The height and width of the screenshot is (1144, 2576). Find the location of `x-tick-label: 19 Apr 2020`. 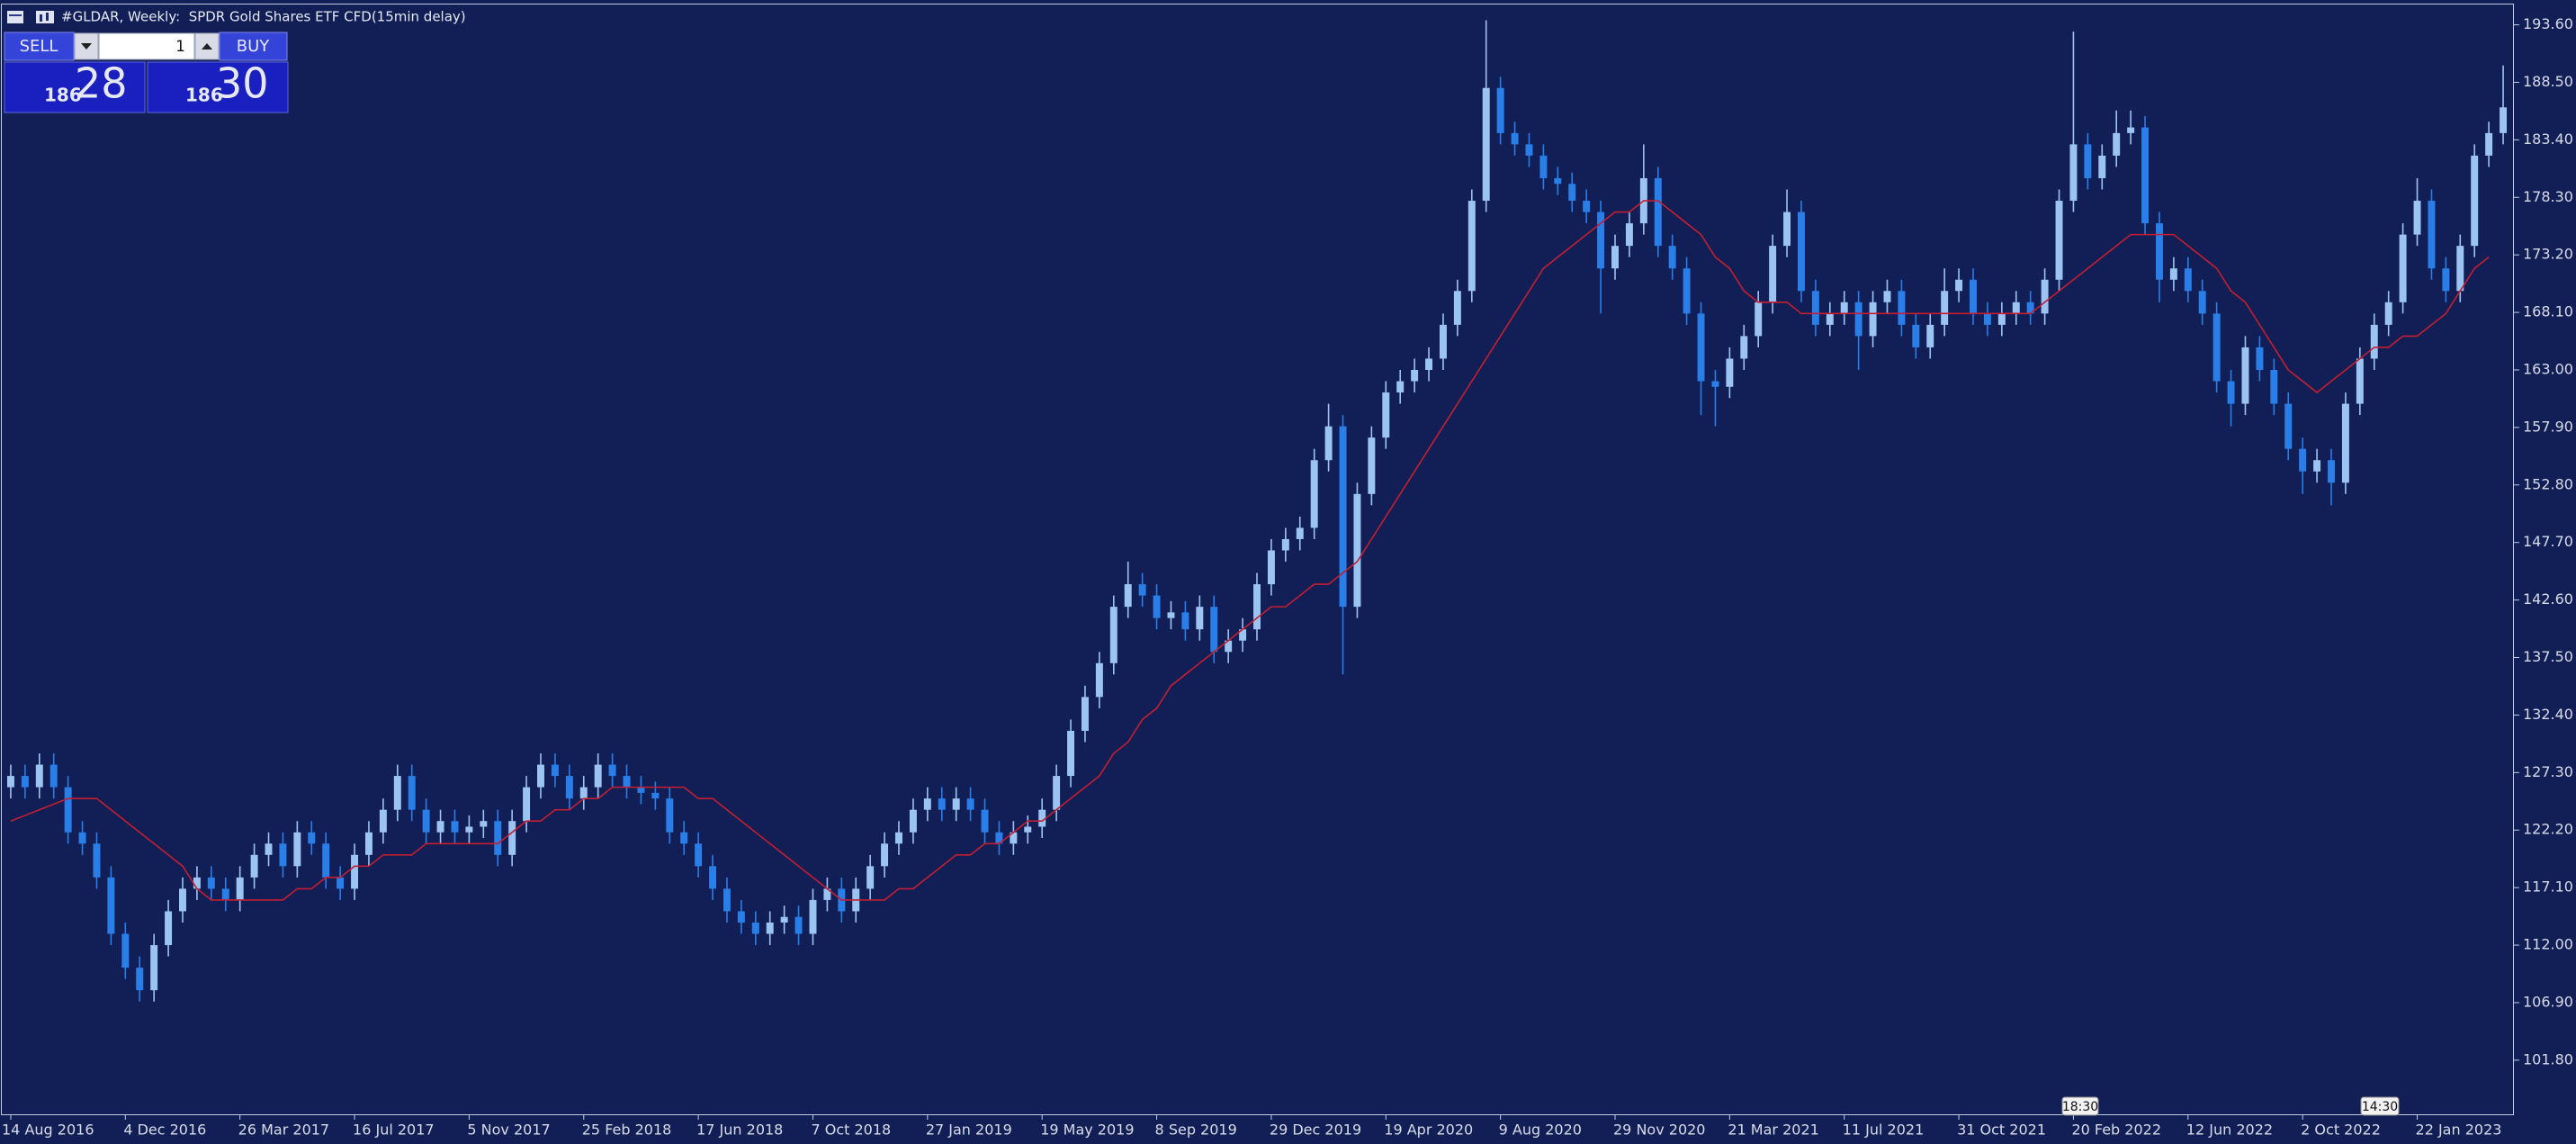

x-tick-label: 19 Apr 2020 is located at coordinates (1429, 1130).